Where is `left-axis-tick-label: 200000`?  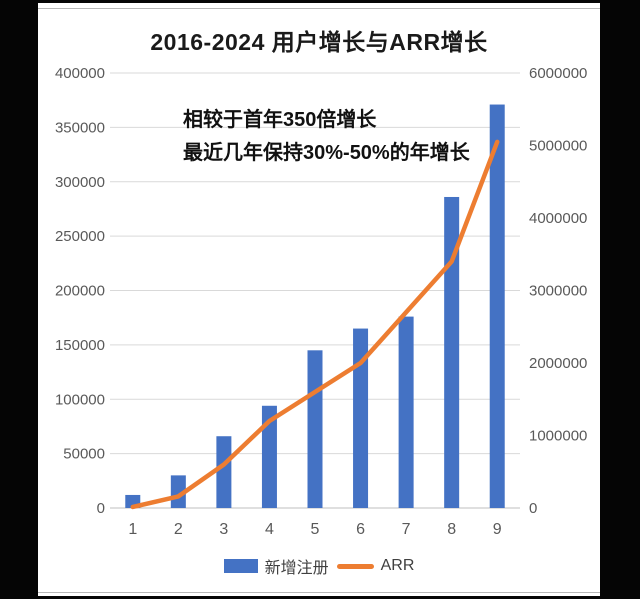 left-axis-tick-label: 200000 is located at coordinates (80, 291).